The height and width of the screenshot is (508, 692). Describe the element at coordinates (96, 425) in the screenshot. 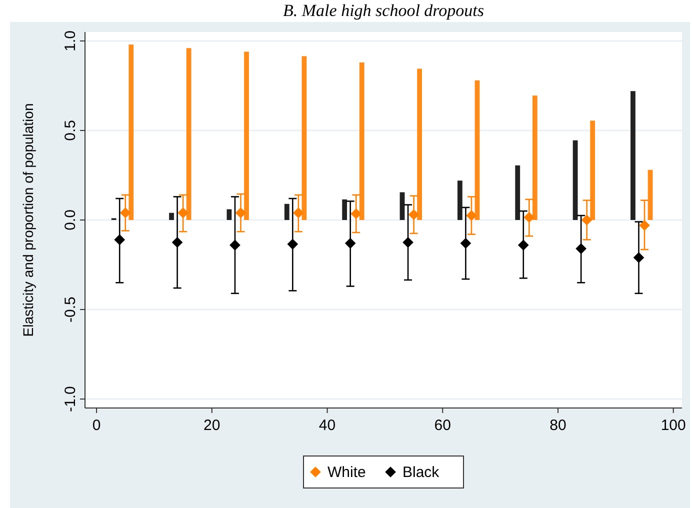

I see `x-tick-label: 0` at that location.